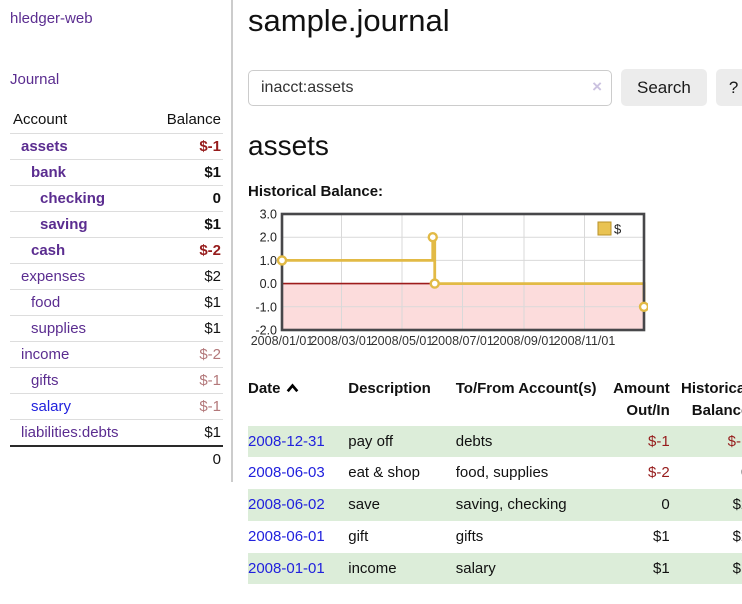  What do you see at coordinates (728, 87) in the screenshot?
I see `help-button: ?` at bounding box center [728, 87].